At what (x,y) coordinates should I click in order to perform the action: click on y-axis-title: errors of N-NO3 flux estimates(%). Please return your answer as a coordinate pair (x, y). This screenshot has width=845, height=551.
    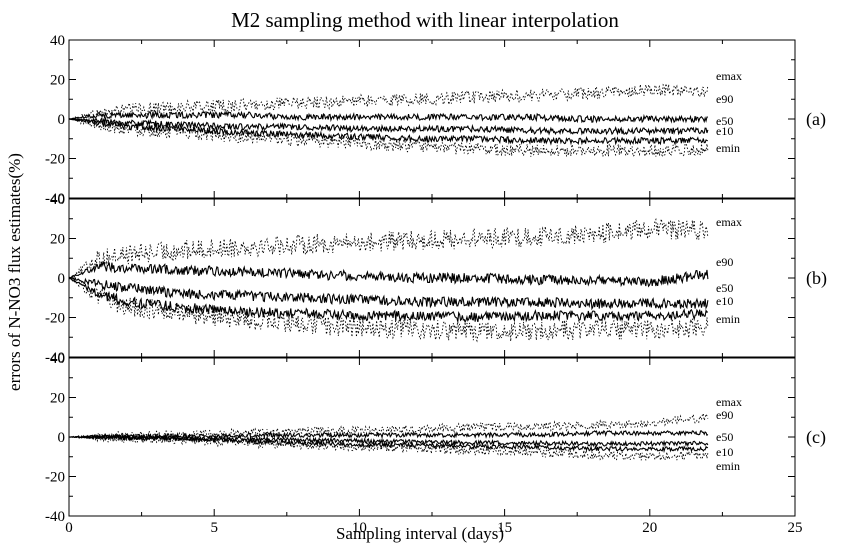
    Looking at the image, I should click on (14, 272).